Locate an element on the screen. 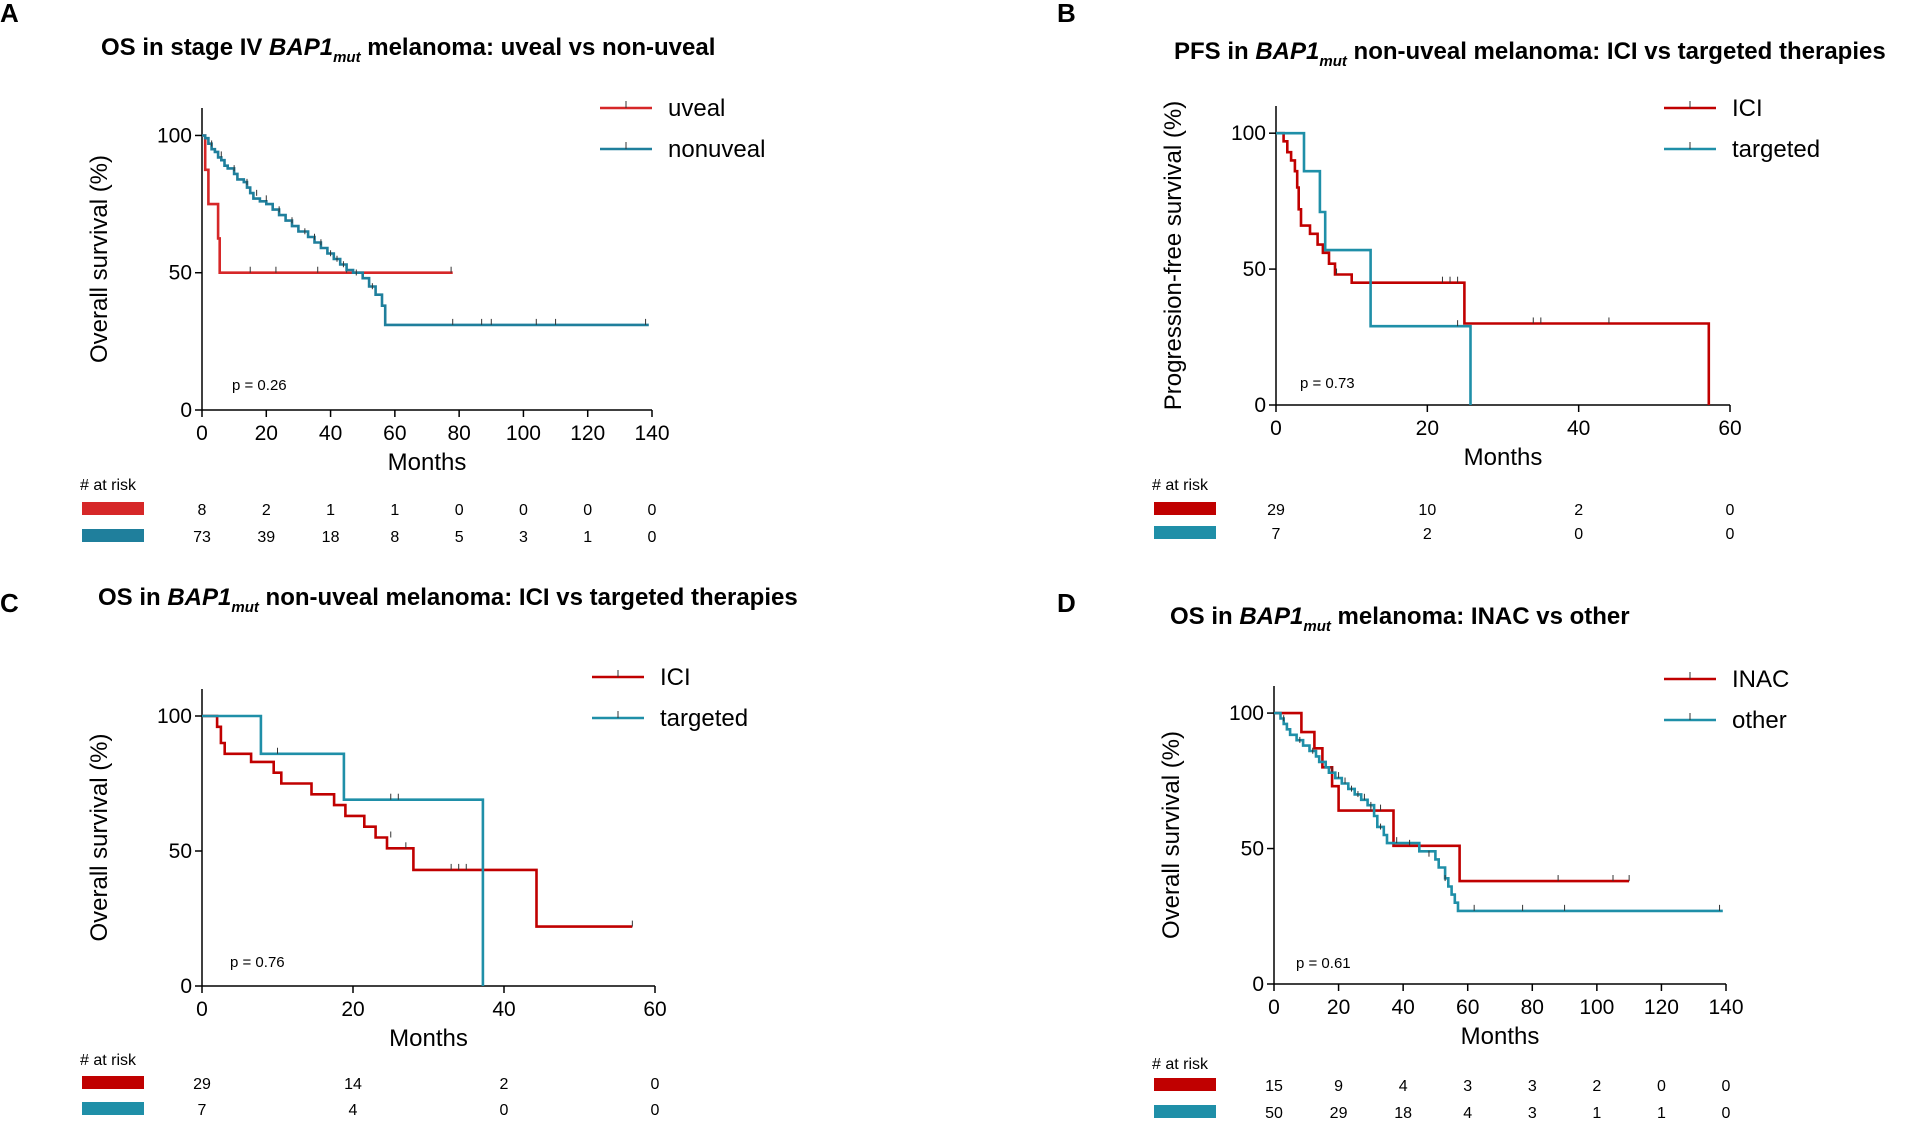  risk-count: 73 is located at coordinates (202, 537).